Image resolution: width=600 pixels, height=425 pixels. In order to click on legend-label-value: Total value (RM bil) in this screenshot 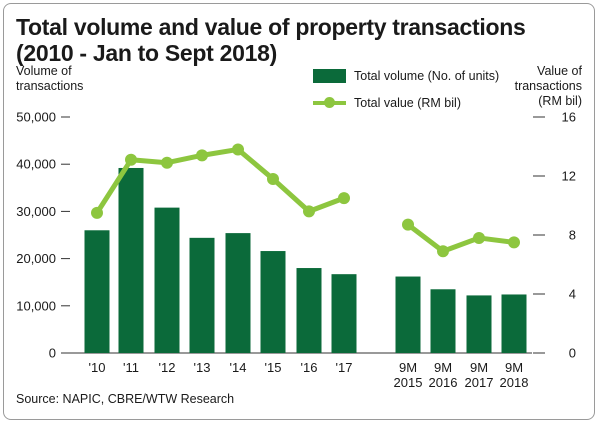, I will do `click(407, 103)`.